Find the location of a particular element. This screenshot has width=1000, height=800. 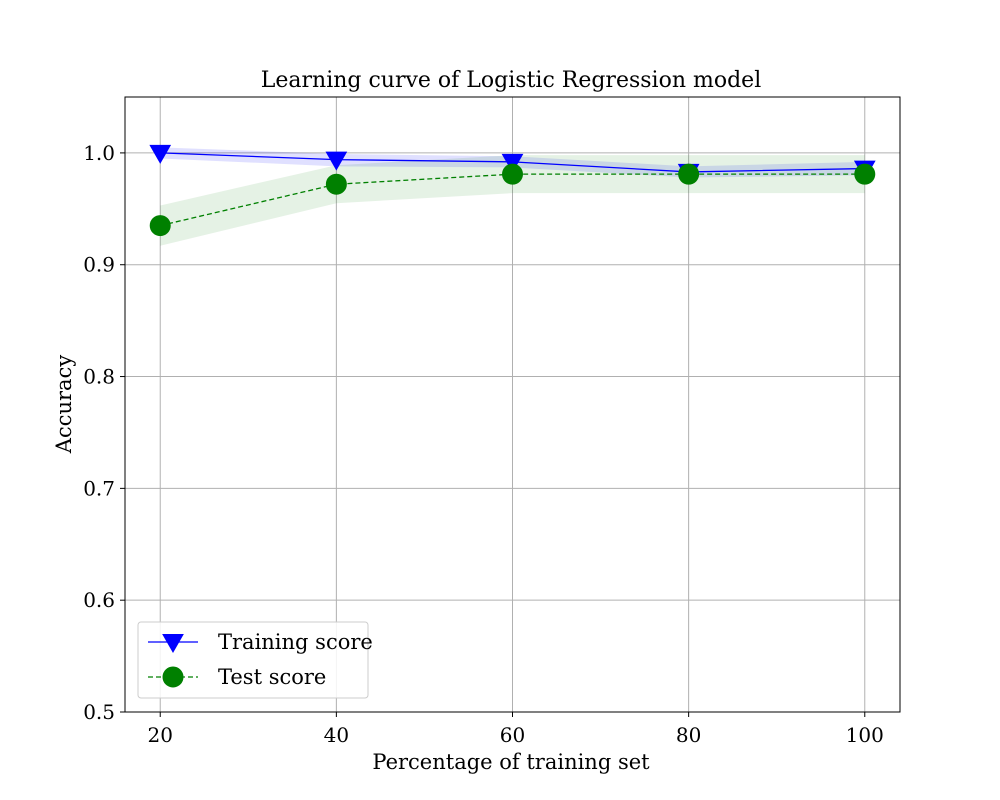

x-tick-label: 20 is located at coordinates (160, 735).